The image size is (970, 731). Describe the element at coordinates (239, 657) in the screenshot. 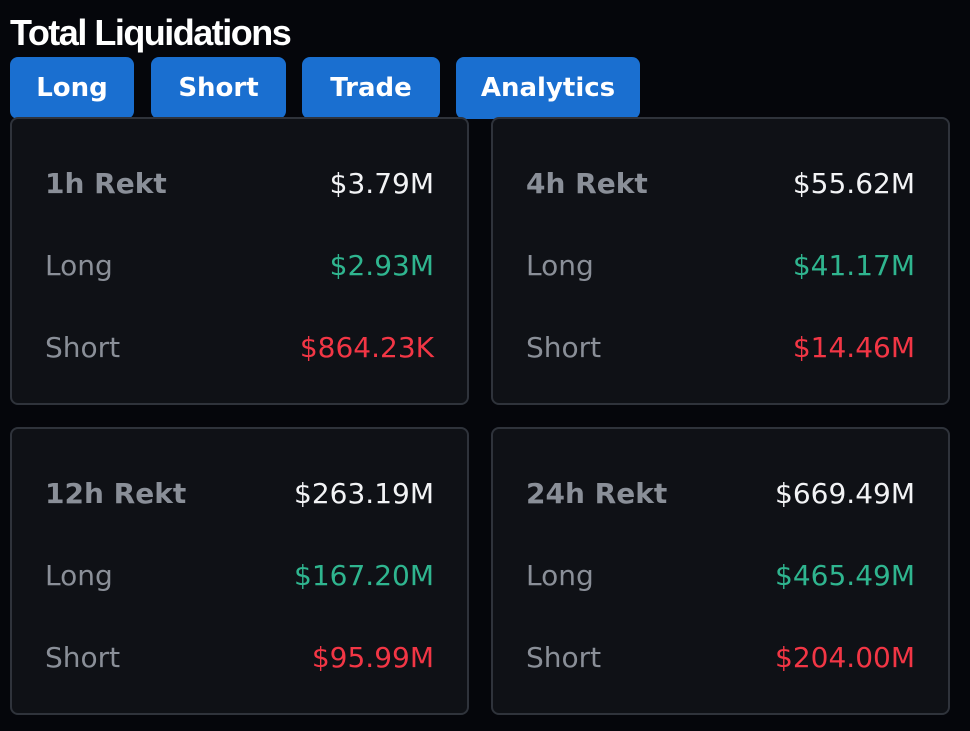

I see `stat-row: Short $95.99M` at that location.